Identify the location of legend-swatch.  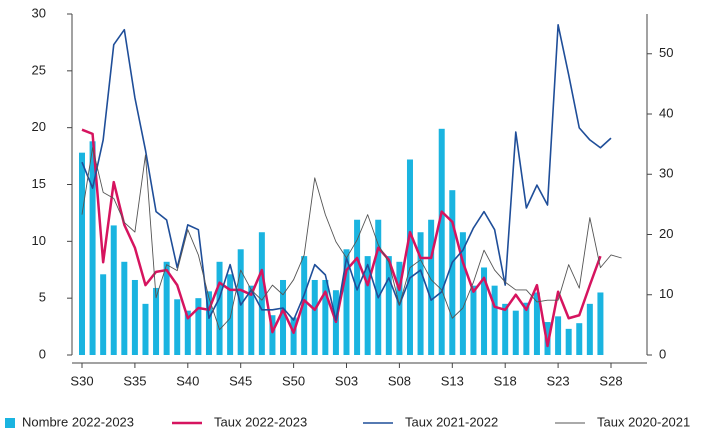
(10, 423).